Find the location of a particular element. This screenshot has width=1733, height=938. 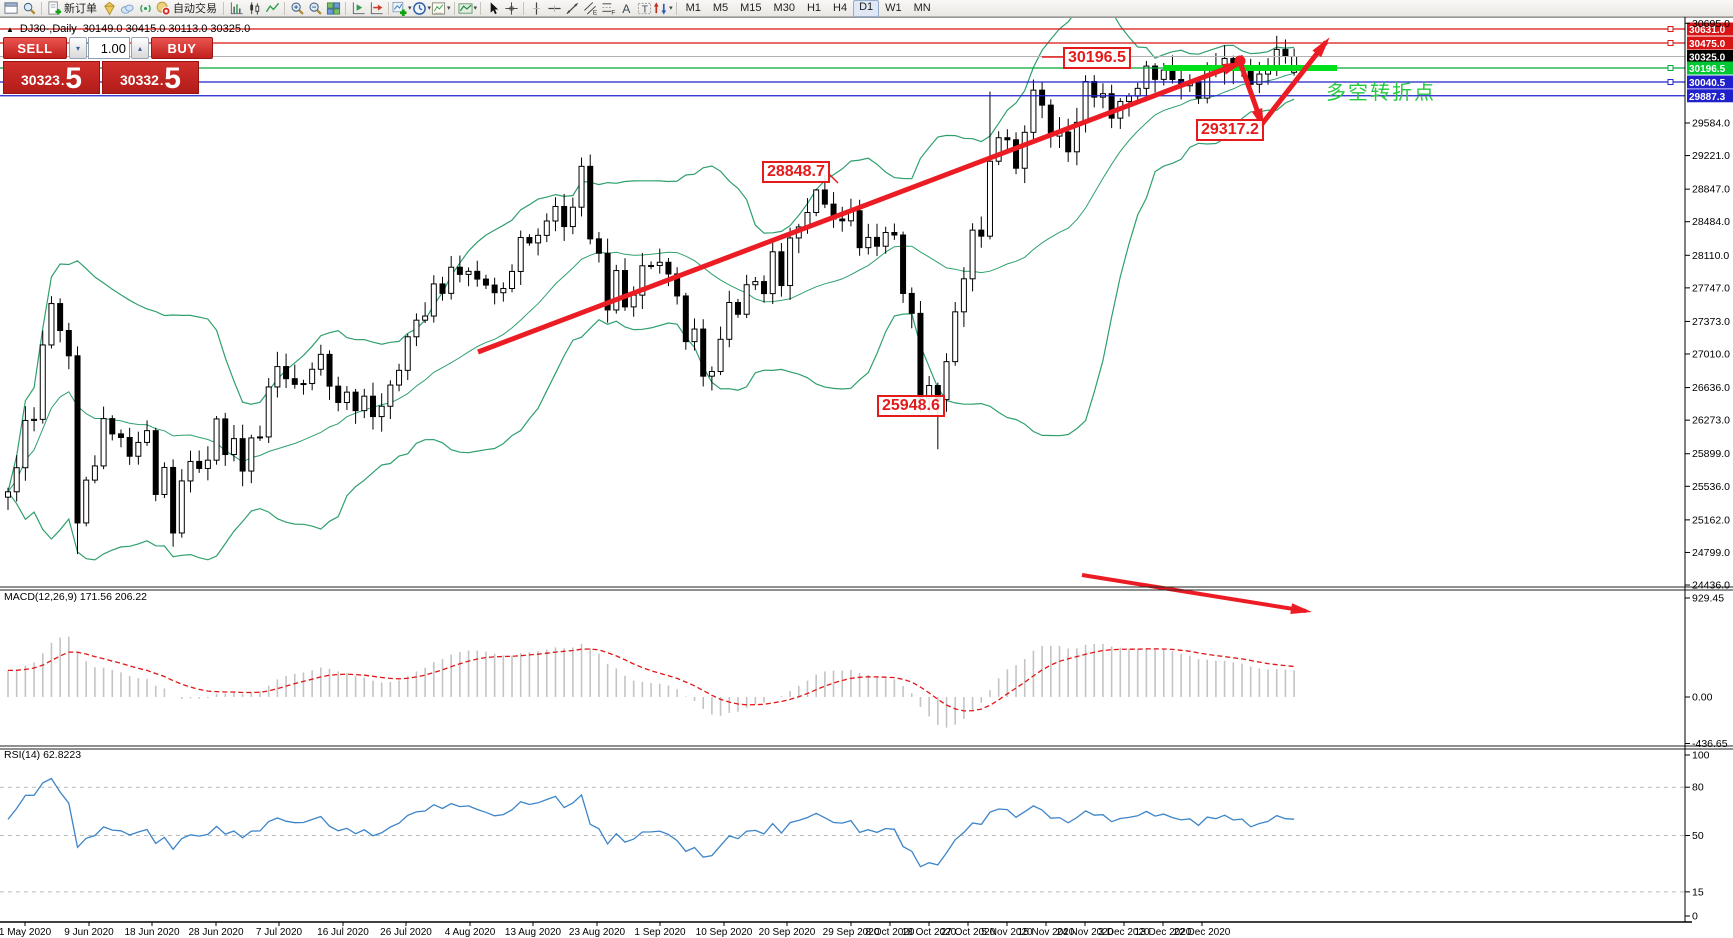

auto-trading-label: 自动交易 is located at coordinates (195, 9).